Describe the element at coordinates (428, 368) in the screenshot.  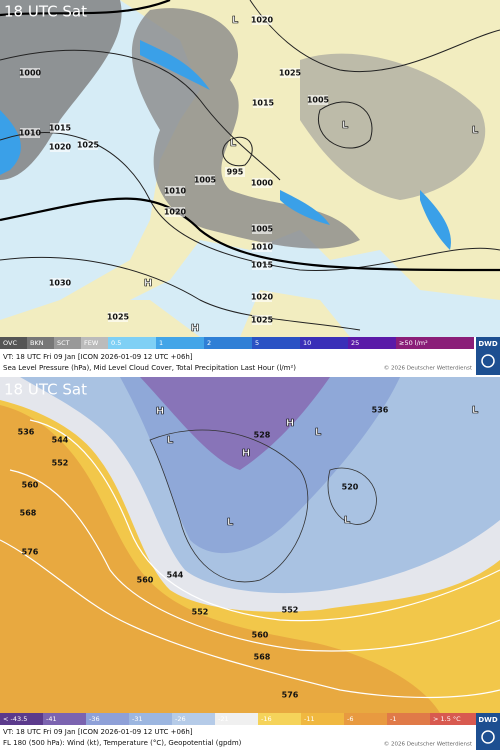
I see `copyright: © 2026 Deutscher Wetterdienst` at that location.